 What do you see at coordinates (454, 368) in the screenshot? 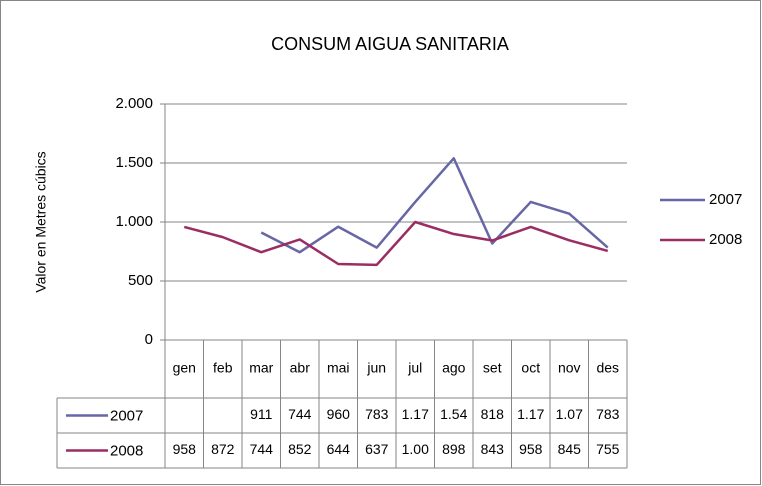
I see `x-tick-label: ago` at bounding box center [454, 368].